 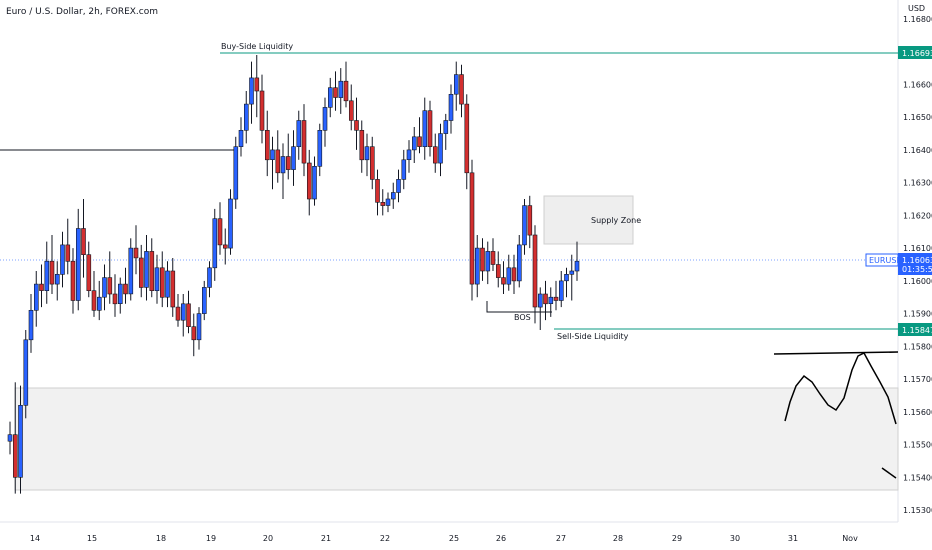 What do you see at coordinates (268, 538) in the screenshot?
I see `time-tick-label: 20` at bounding box center [268, 538].